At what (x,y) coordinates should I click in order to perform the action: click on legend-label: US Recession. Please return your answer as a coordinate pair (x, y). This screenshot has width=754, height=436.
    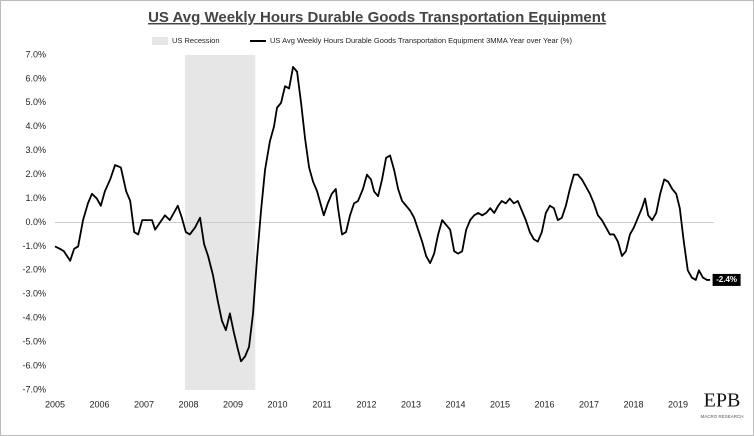
    Looking at the image, I should click on (196, 40).